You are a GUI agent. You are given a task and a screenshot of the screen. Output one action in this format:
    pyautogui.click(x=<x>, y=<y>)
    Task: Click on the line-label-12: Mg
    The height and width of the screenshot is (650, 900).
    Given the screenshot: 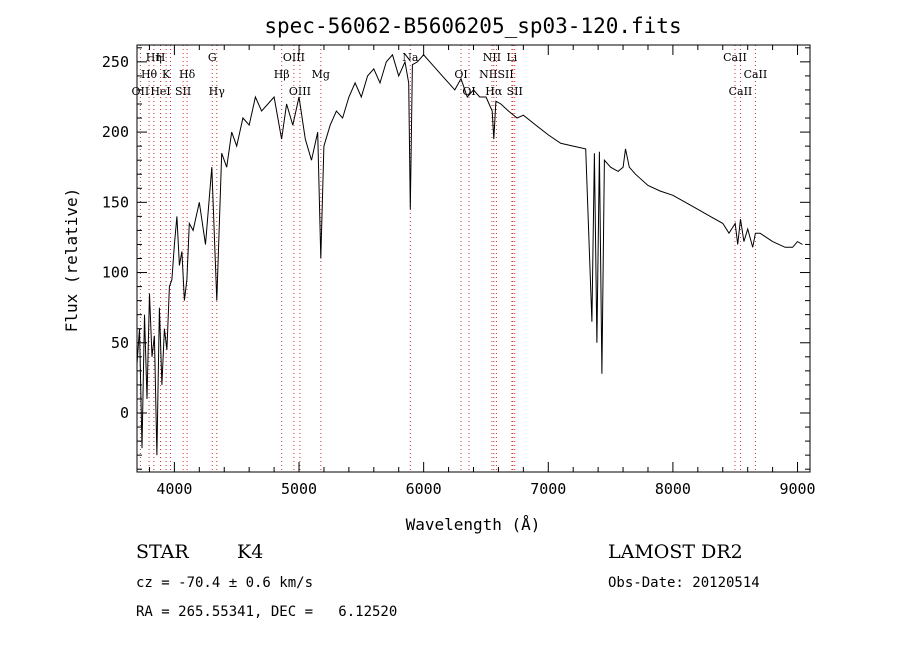 What is the action you would take?
    pyautogui.click(x=321, y=74)
    